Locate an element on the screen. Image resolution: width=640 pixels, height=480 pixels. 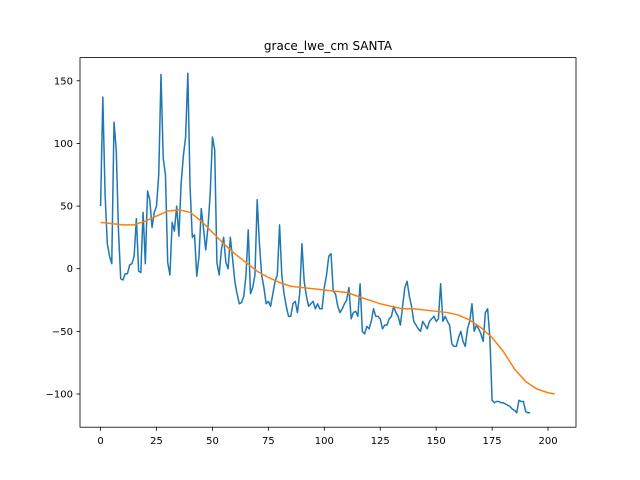
chart-title: grace_lwe_cm SANTA is located at coordinates (328, 46).